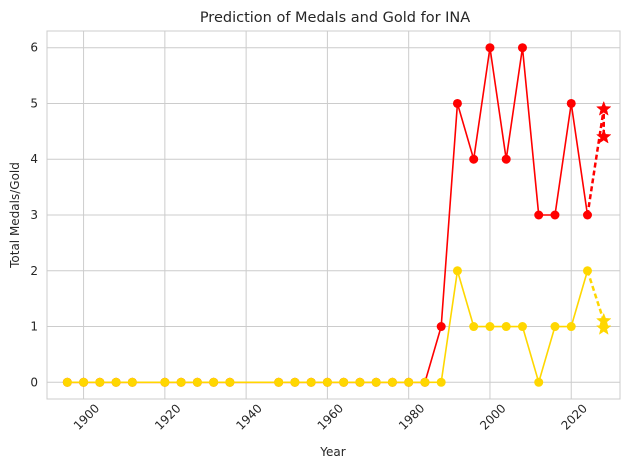  What do you see at coordinates (167, 416) in the screenshot?
I see `x-tick-label: 1920` at bounding box center [167, 416].